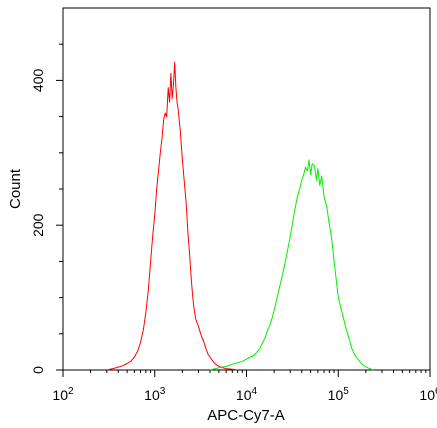 The height and width of the screenshot is (428, 437). What do you see at coordinates (428, 394) in the screenshot?
I see `x-tick-label: 10⁶` at bounding box center [428, 394].